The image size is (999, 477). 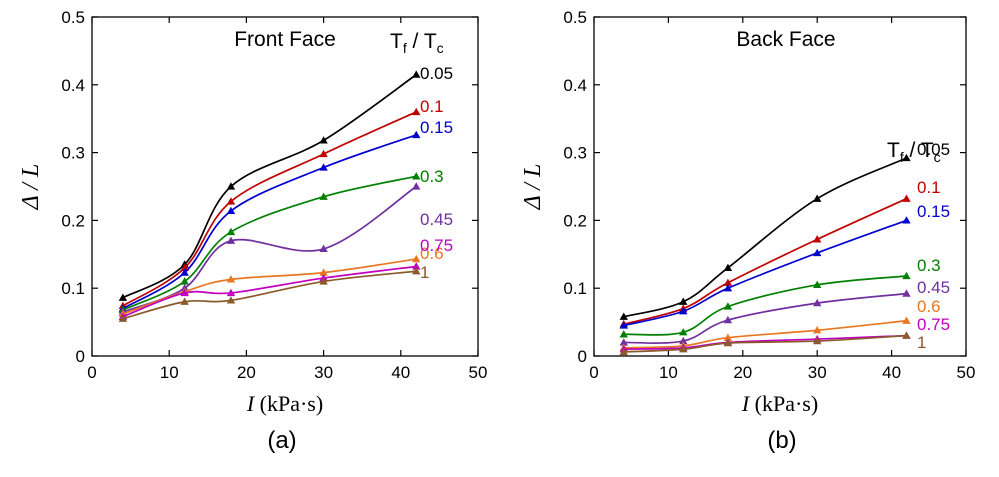 What do you see at coordinates (742, 372) in the screenshot?
I see `x-tick-label: 20` at bounding box center [742, 372].